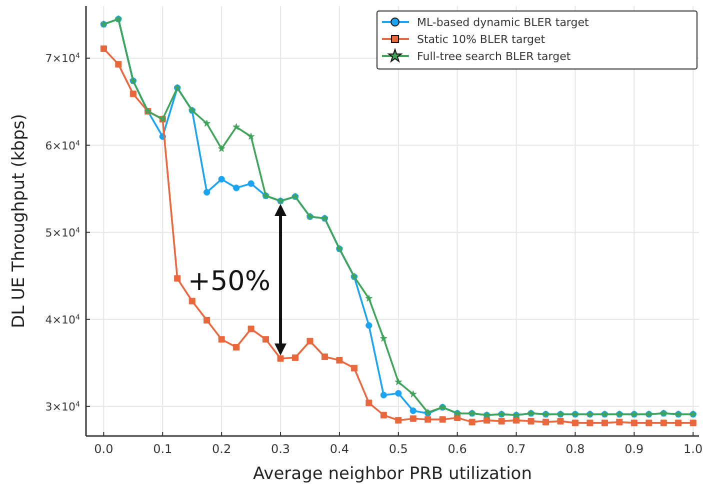  What do you see at coordinates (693, 449) in the screenshot?
I see `x-tick-label: 1.0` at bounding box center [693, 449].